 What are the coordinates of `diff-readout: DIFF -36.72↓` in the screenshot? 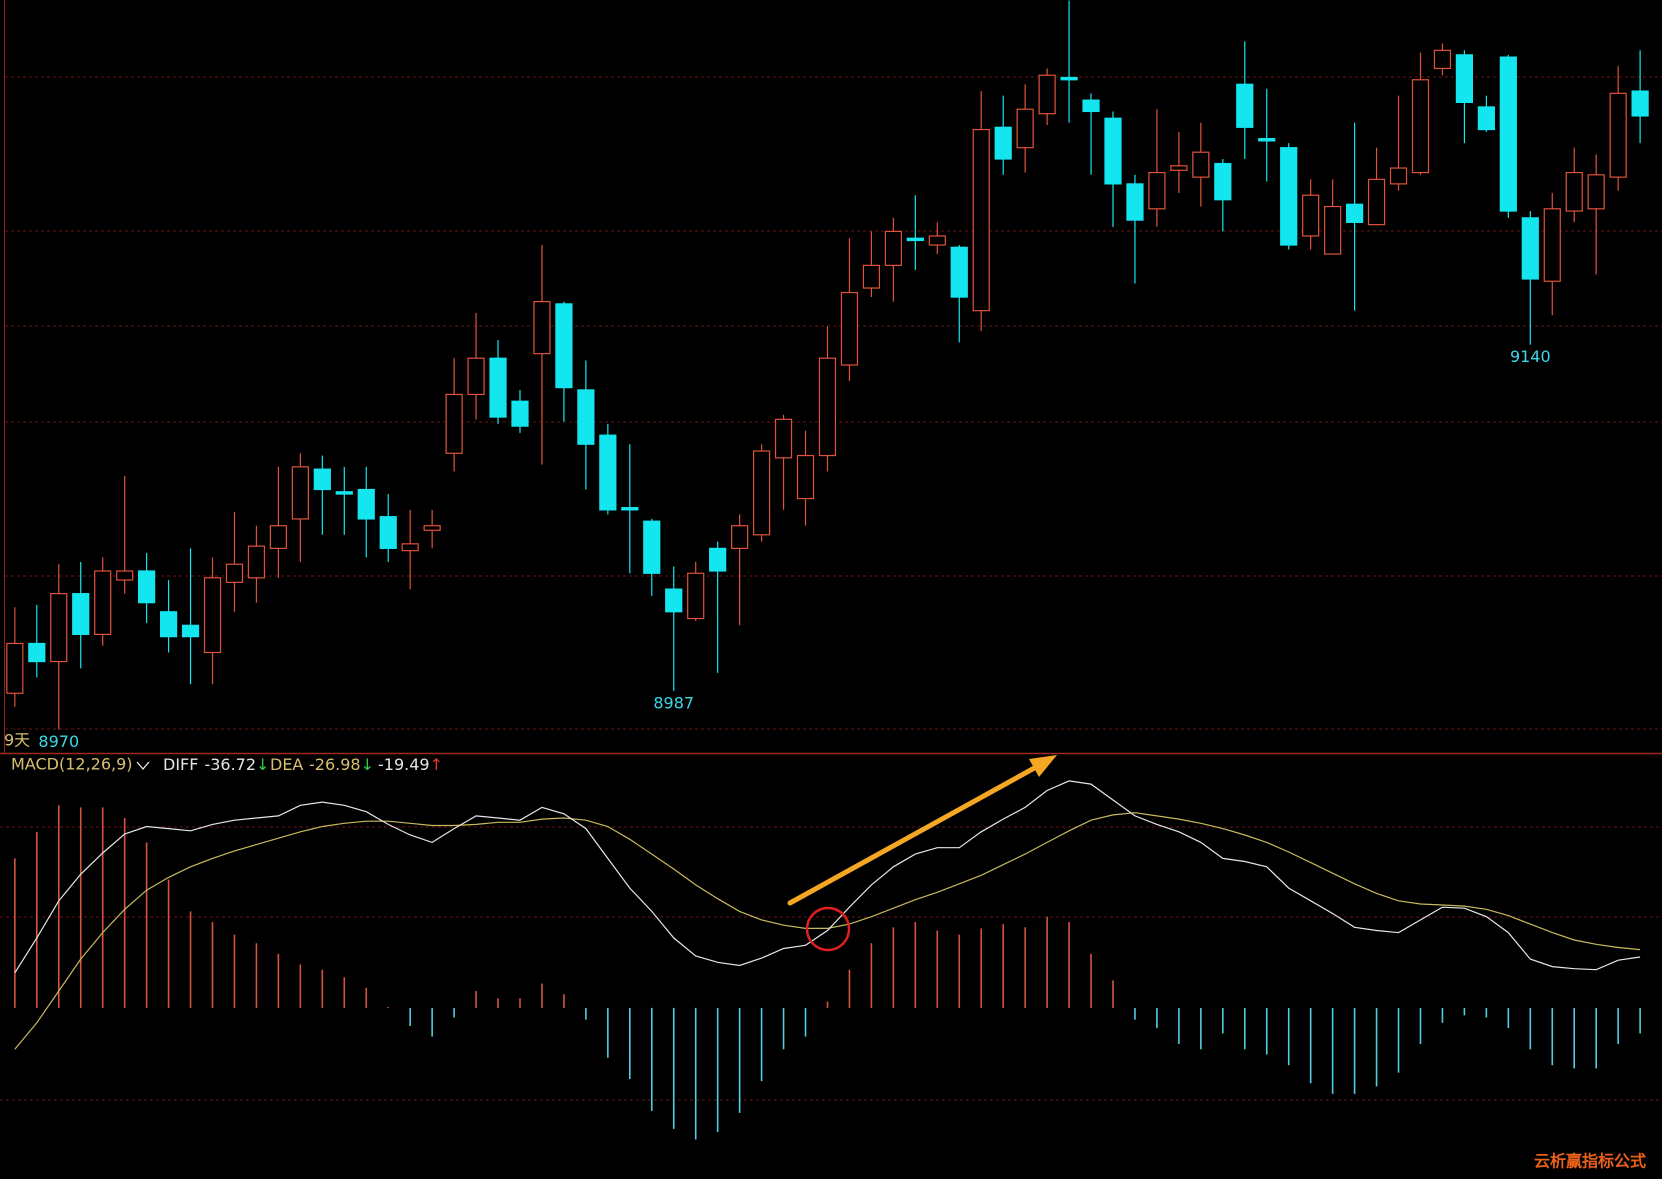 It's located at (216, 764).